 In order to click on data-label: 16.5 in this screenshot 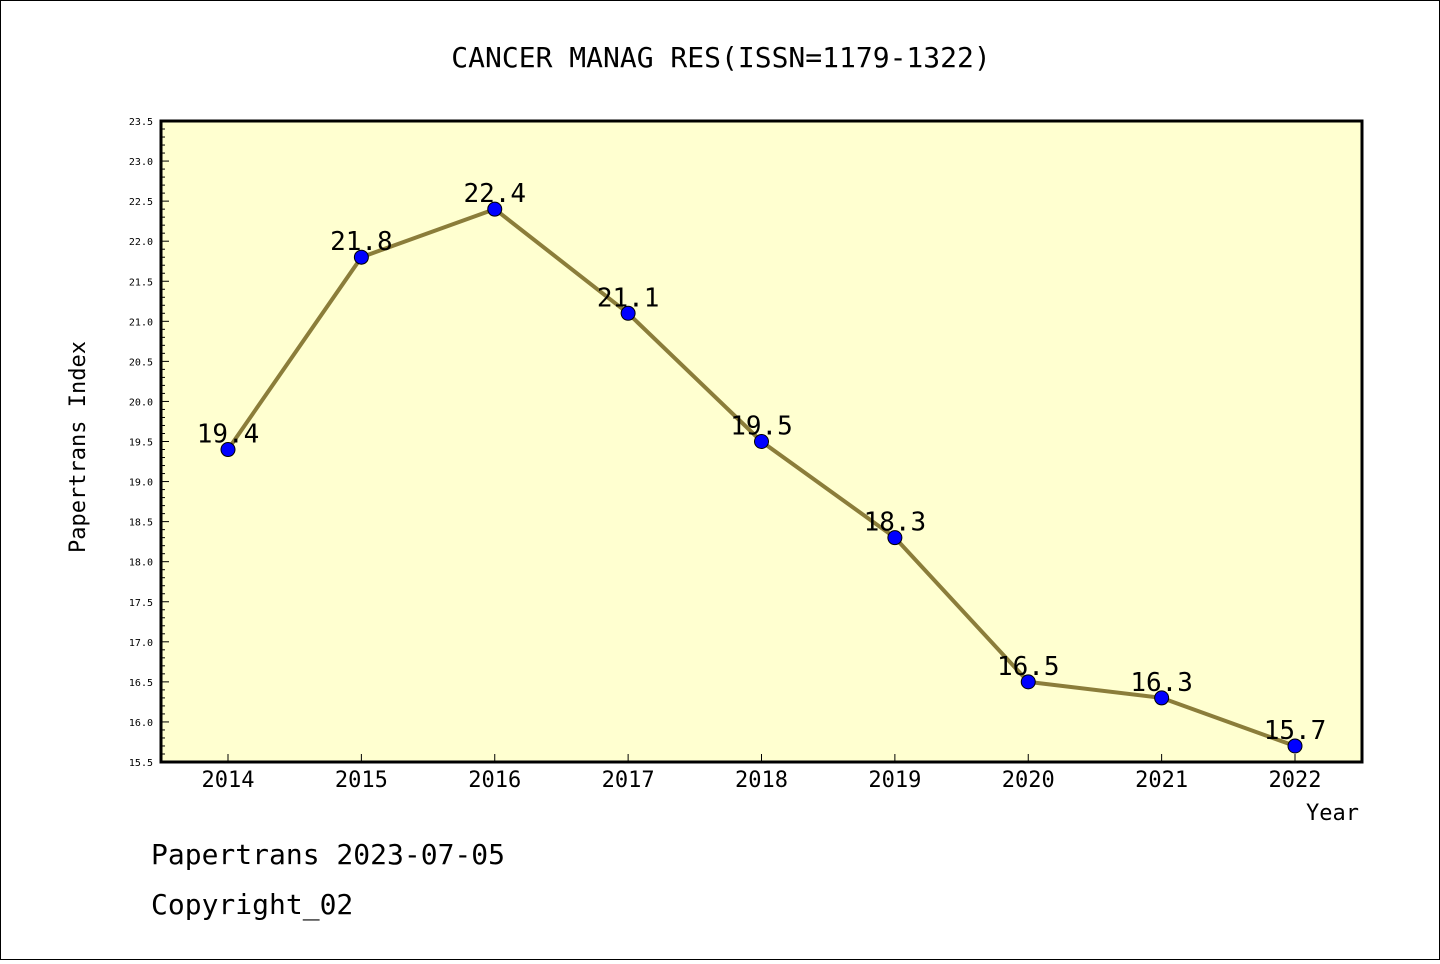, I will do `click(1028, 667)`.